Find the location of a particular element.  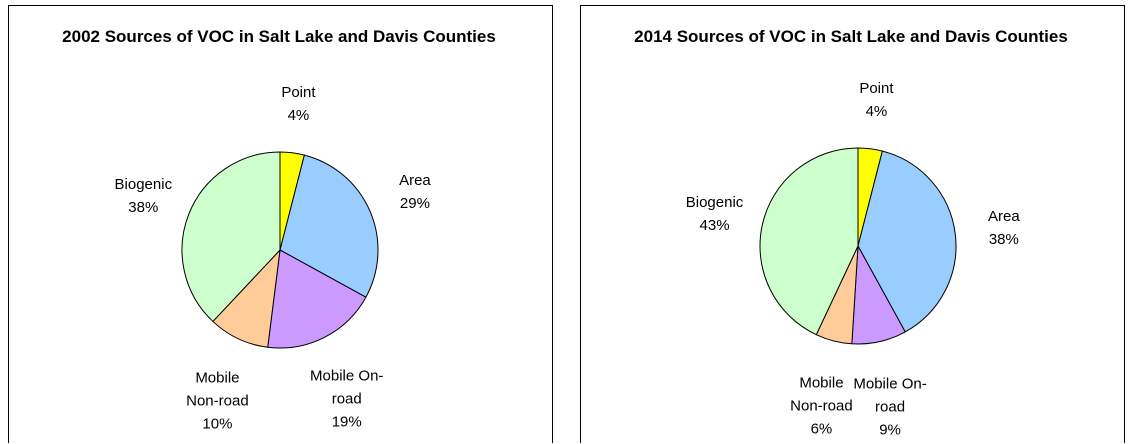

slice-label: Area 38% is located at coordinates (1004, 228).